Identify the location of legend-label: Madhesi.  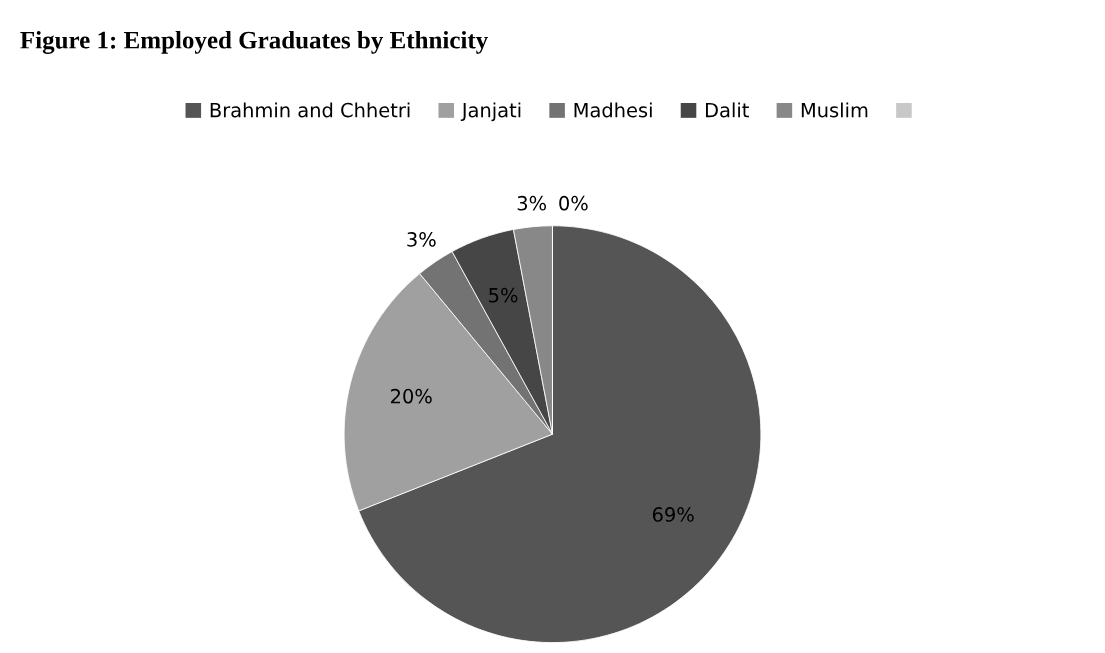
(613, 110).